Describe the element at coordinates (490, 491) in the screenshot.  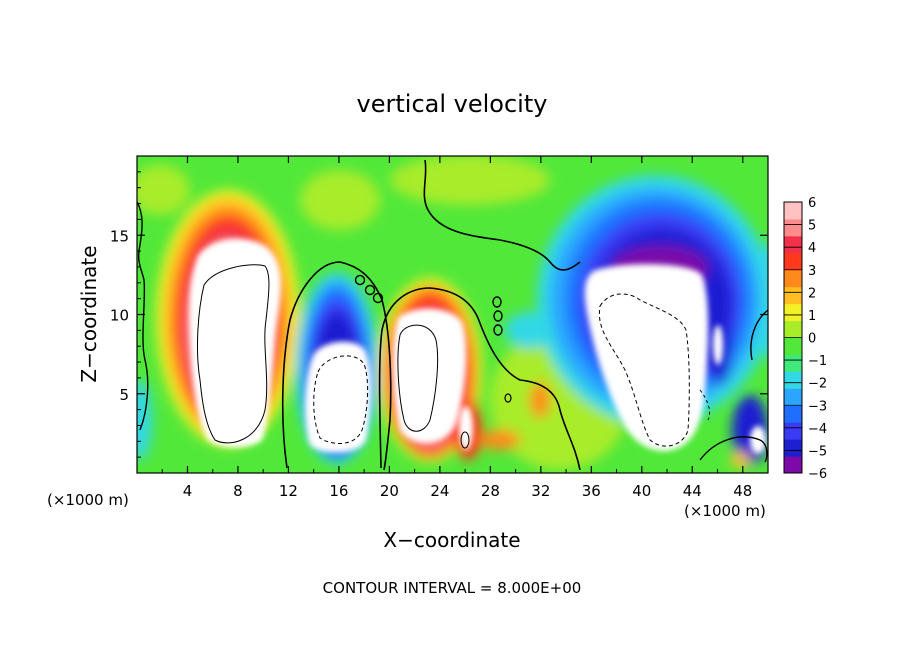
I see `x-tick-label: 28` at that location.